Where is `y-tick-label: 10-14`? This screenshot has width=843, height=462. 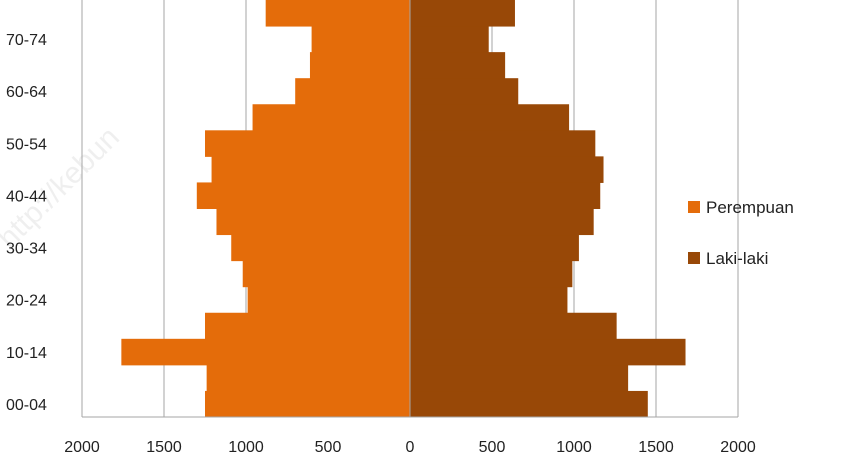 y-tick-label: 10-14 is located at coordinates (26, 353).